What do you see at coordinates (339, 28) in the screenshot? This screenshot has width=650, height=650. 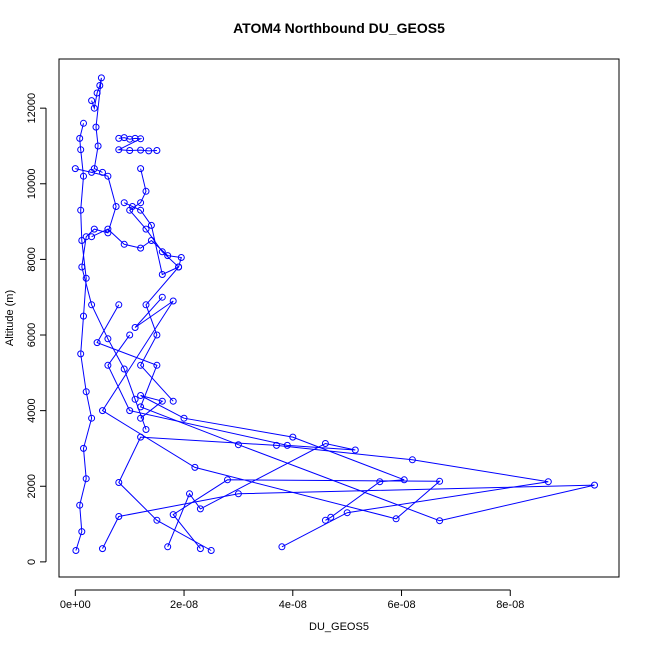 I see `chart-title: ATOM4 Northbound DU_GEOS5` at bounding box center [339, 28].